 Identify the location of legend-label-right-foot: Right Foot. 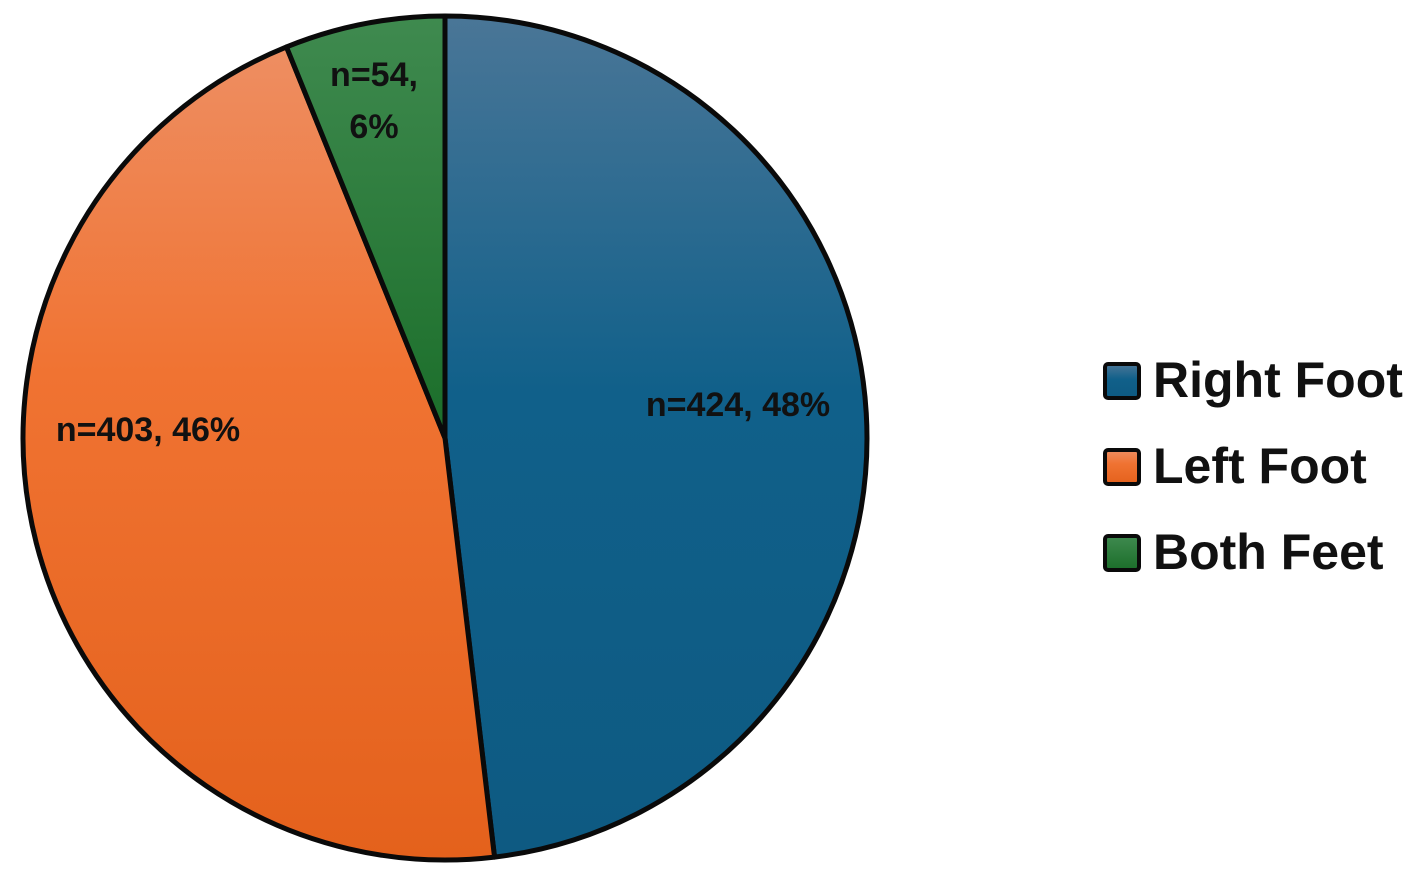
(1278, 380).